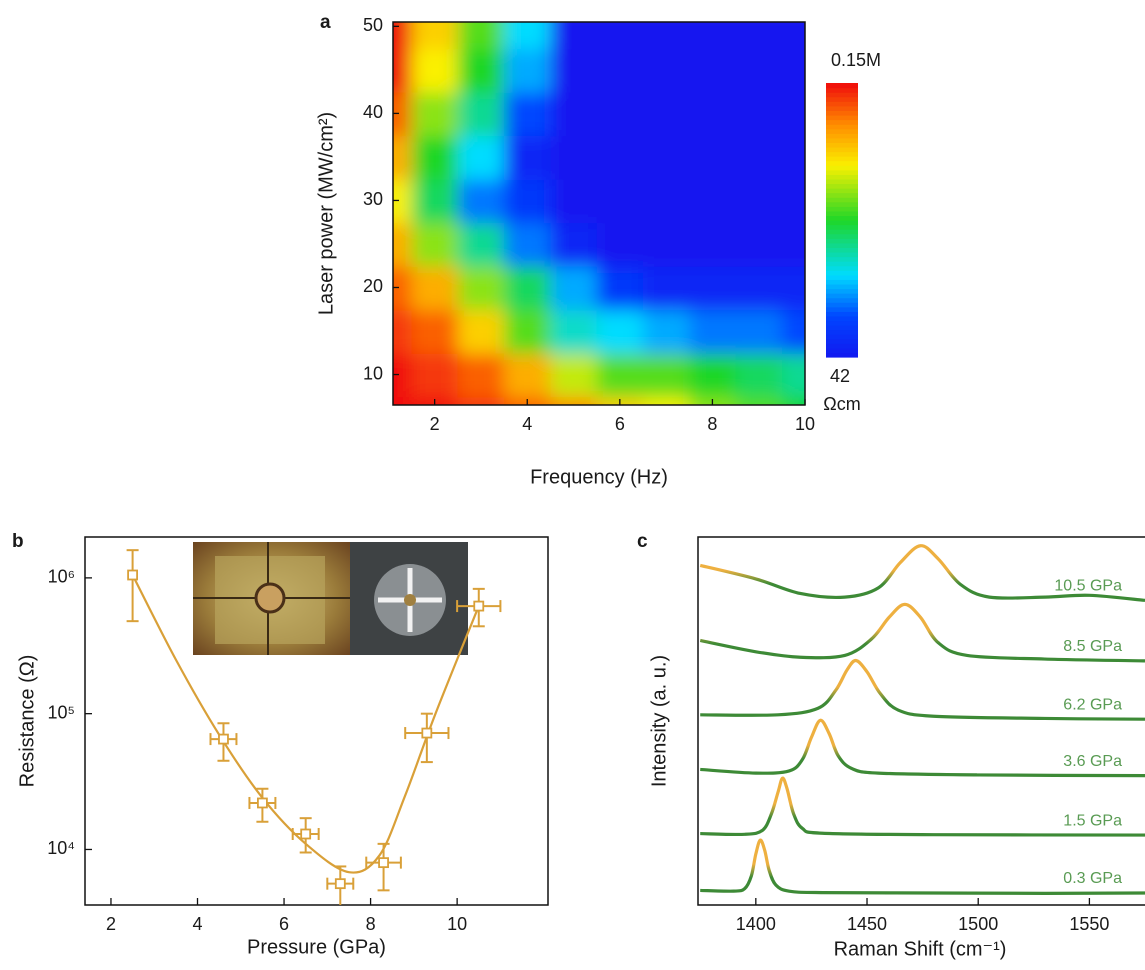 The width and height of the screenshot is (1145, 970). Describe the element at coordinates (599, 213) in the screenshot. I see `heatmap-cells` at that location.